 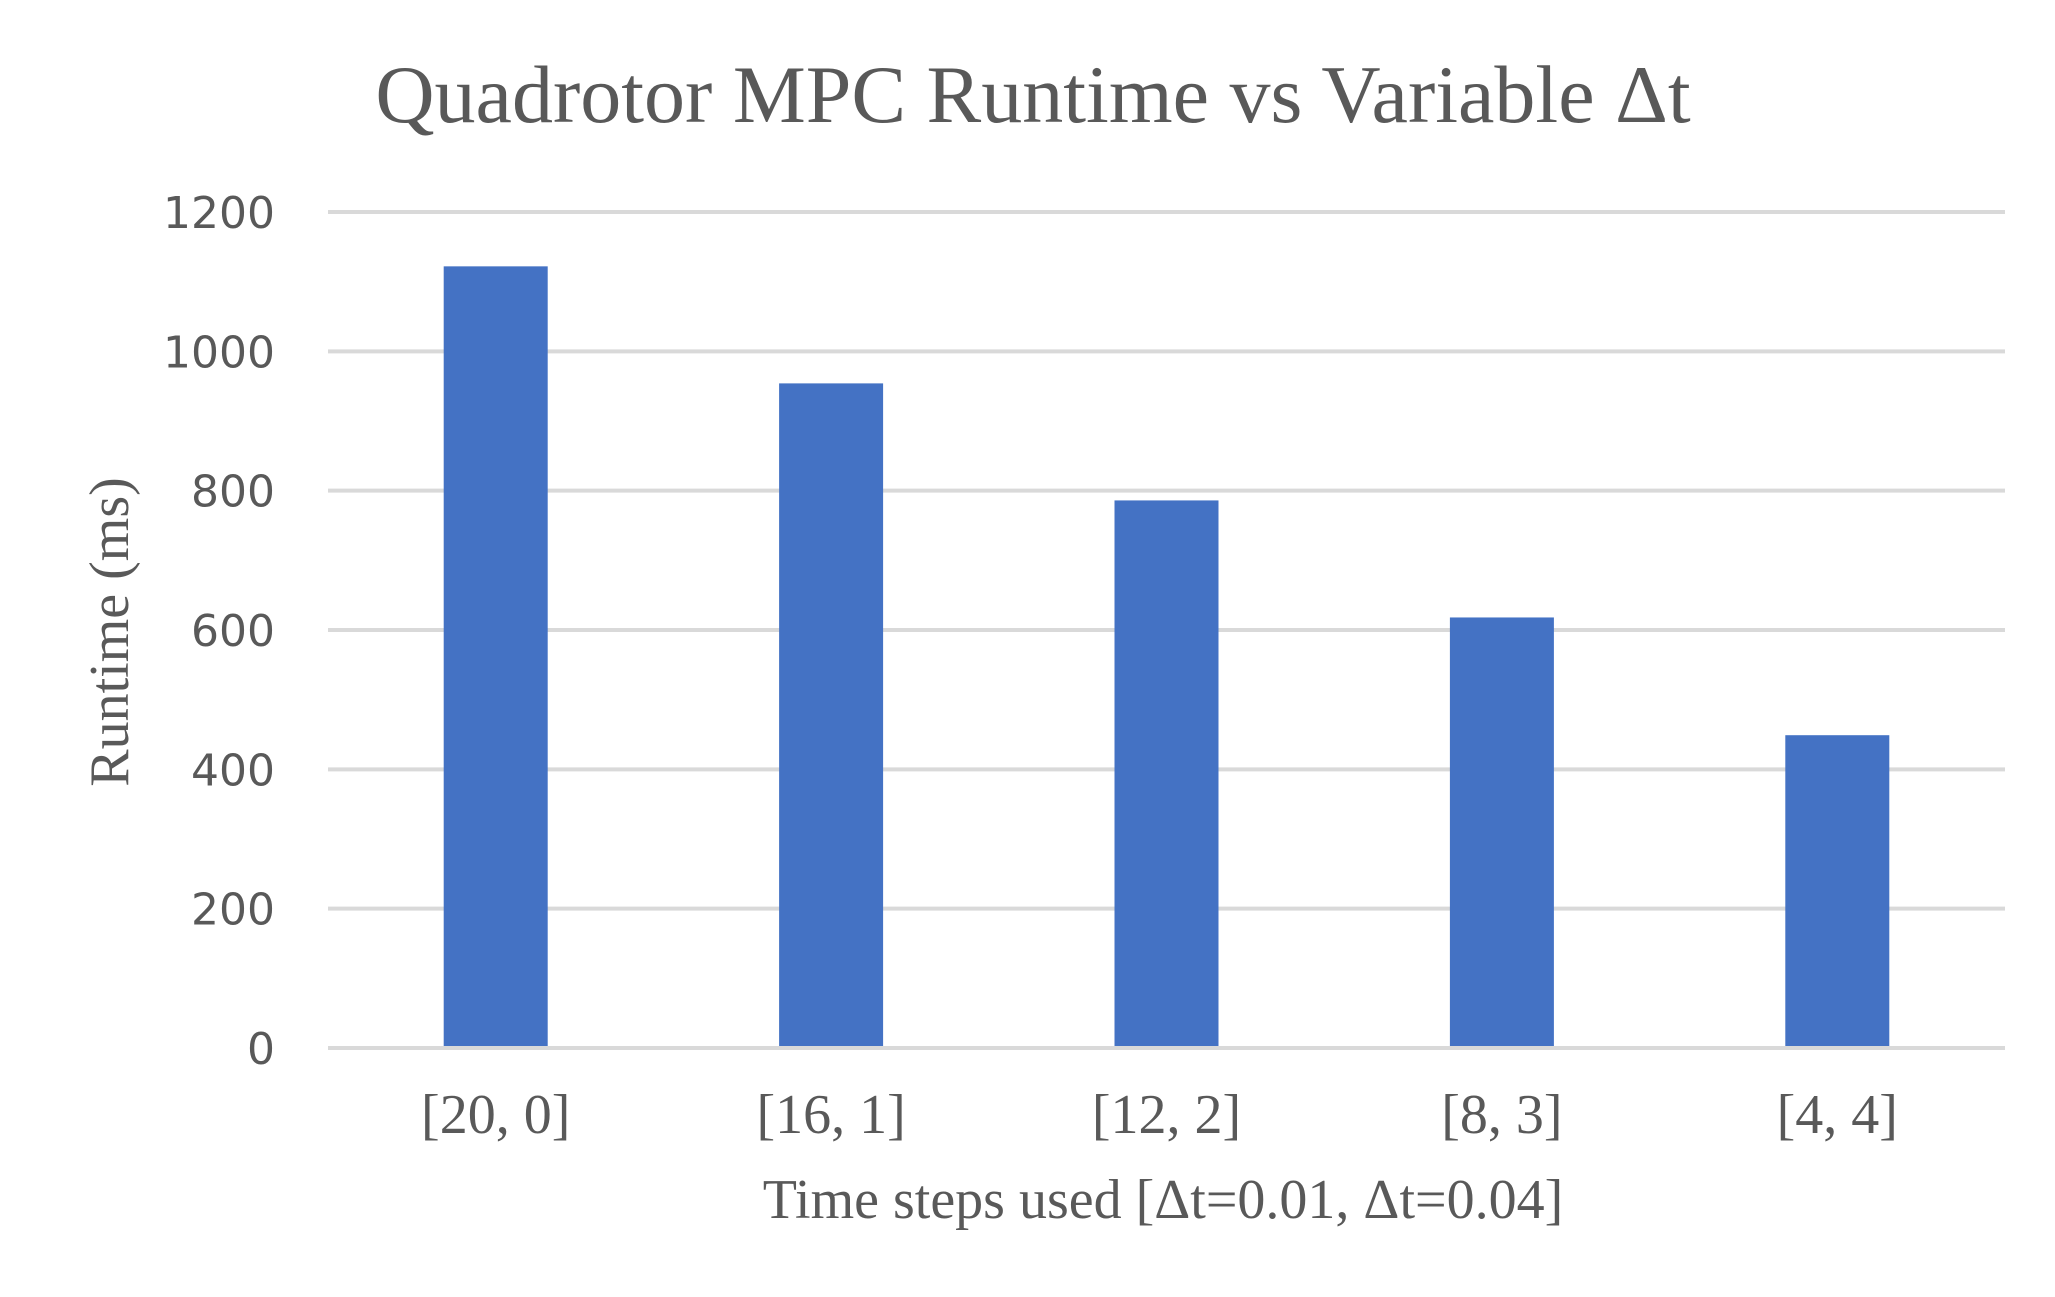 I want to click on x-tick-label: [4, 4], so click(x=1837, y=1115).